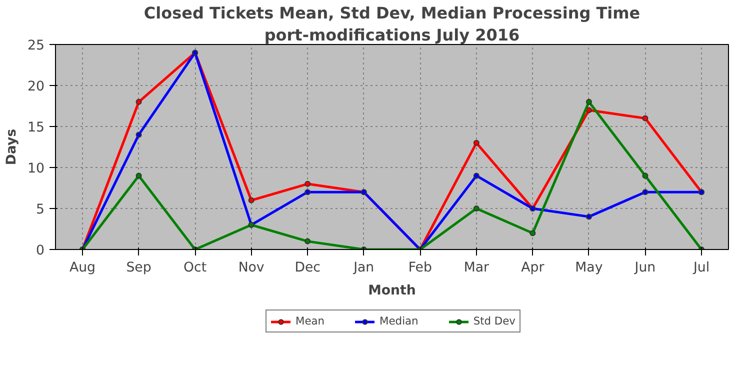  I want to click on legend-label: Mean, so click(310, 321).